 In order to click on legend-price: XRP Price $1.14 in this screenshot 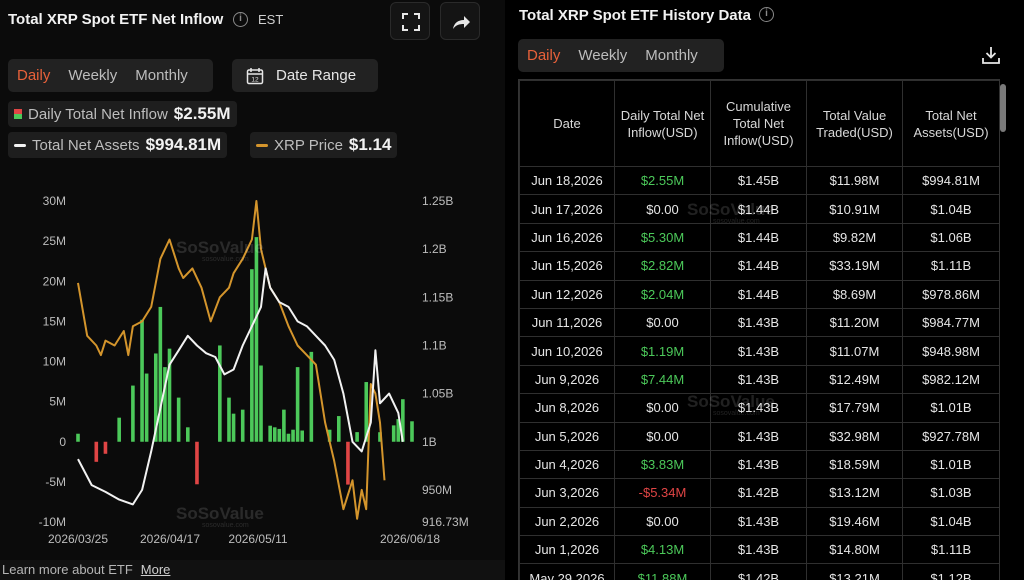, I will do `click(324, 145)`.